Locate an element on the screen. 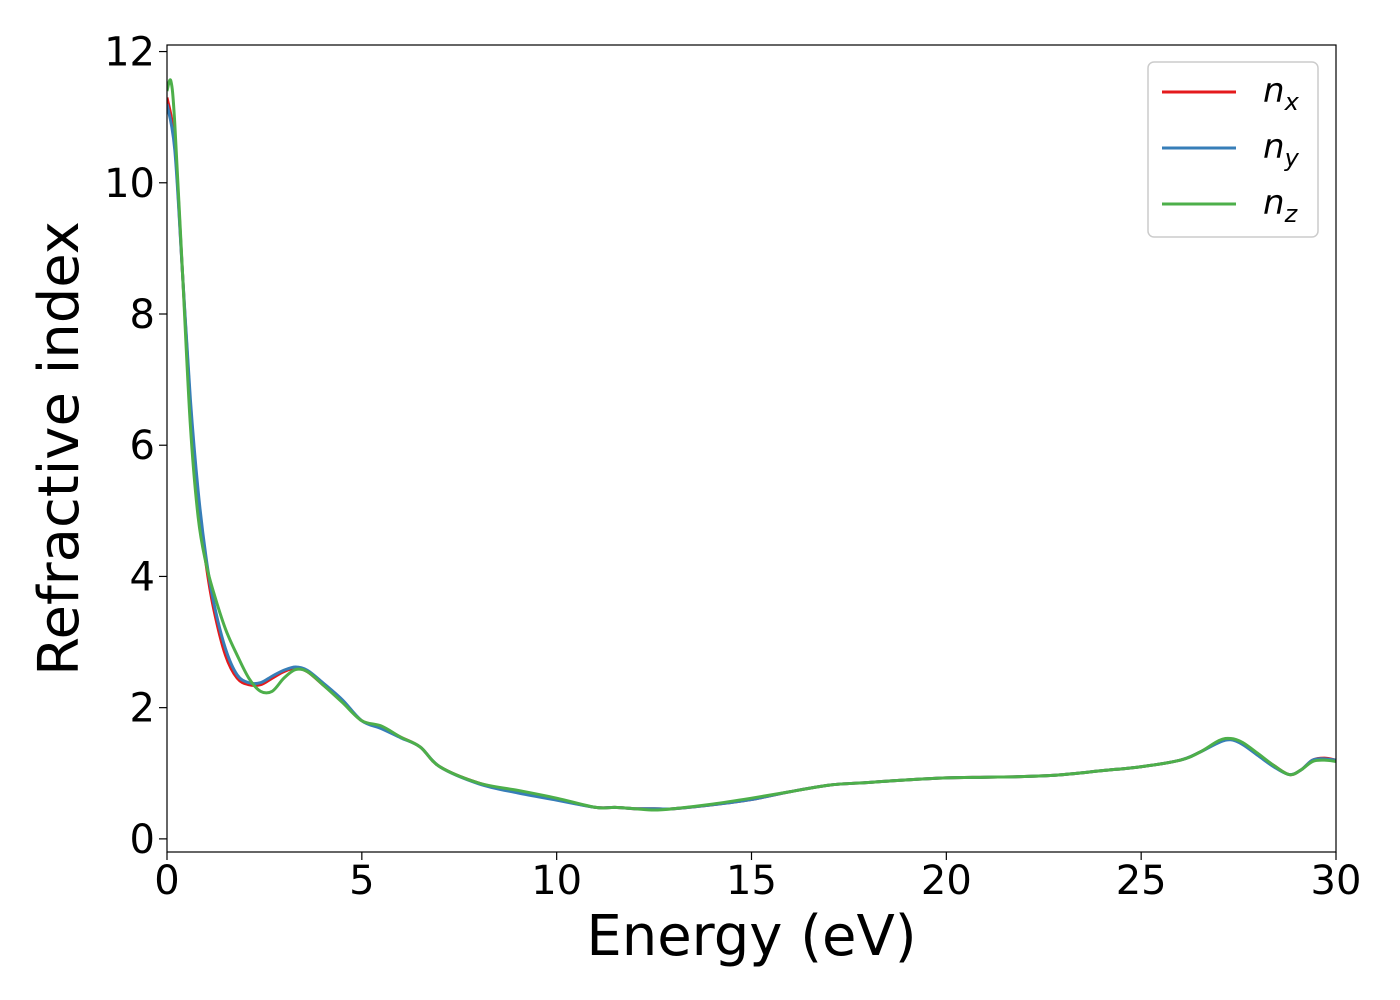  y-tick-label: 10 is located at coordinates (129, 184).